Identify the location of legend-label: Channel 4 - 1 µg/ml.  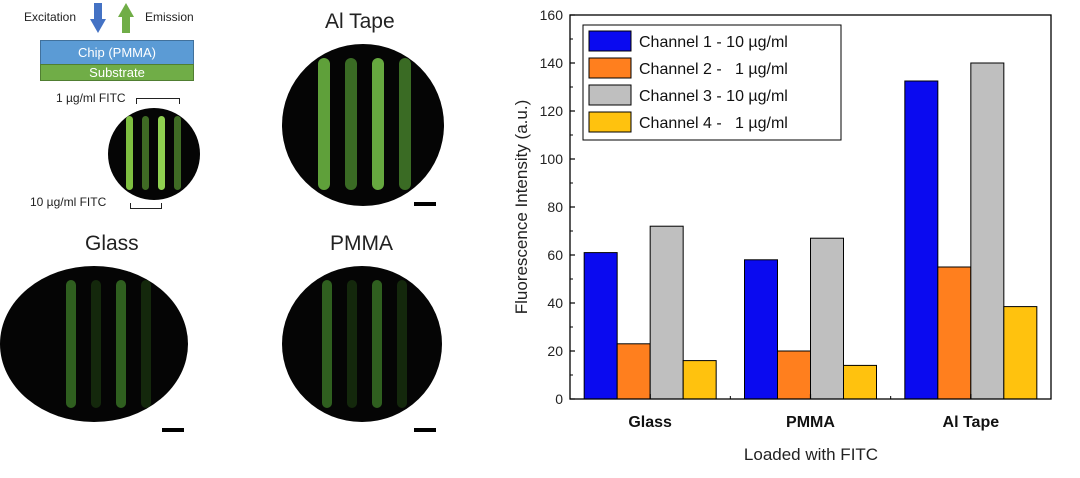
(713, 123).